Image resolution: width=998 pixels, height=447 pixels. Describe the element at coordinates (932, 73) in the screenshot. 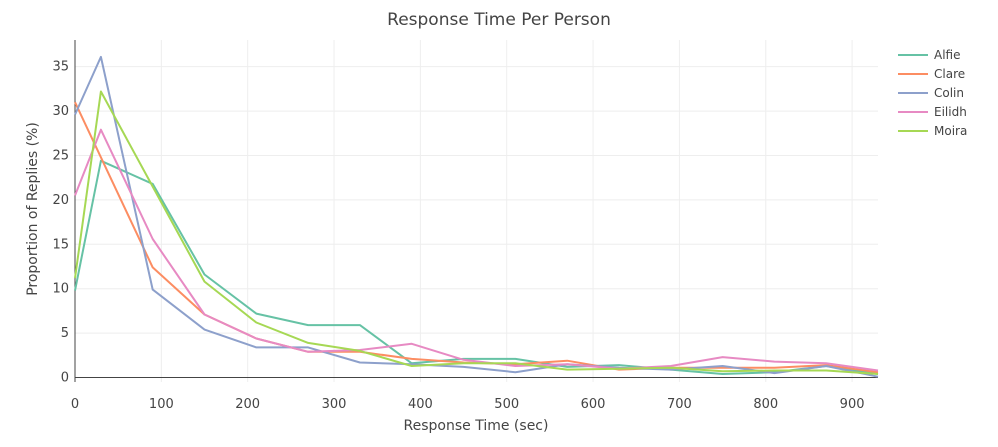

I see `legend-item-clare: Clare` at that location.